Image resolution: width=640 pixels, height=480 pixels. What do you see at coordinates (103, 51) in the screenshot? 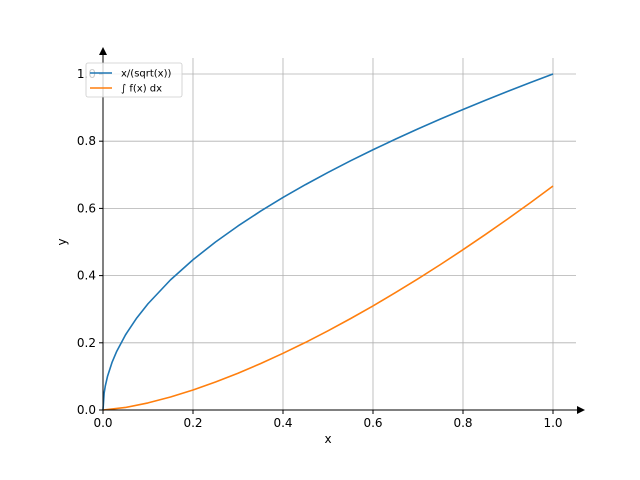
I see `y-axis-arrow` at bounding box center [103, 51].